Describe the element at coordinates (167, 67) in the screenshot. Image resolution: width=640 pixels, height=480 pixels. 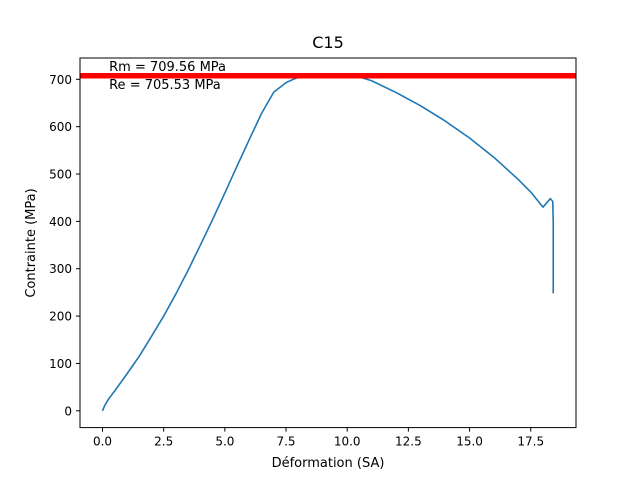
I see `rm-annotation: Rm = 709.56 MPa` at that location.